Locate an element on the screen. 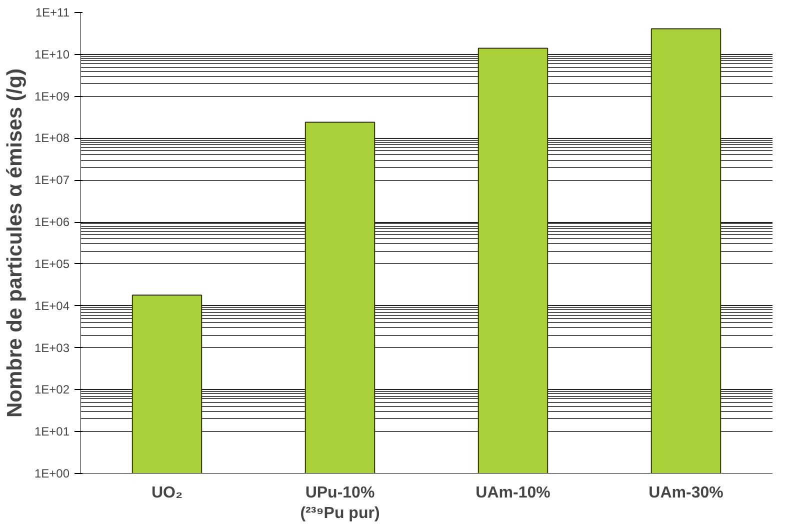 The width and height of the screenshot is (787, 524). y-tick-label: 1E+11 is located at coordinates (52, 13).